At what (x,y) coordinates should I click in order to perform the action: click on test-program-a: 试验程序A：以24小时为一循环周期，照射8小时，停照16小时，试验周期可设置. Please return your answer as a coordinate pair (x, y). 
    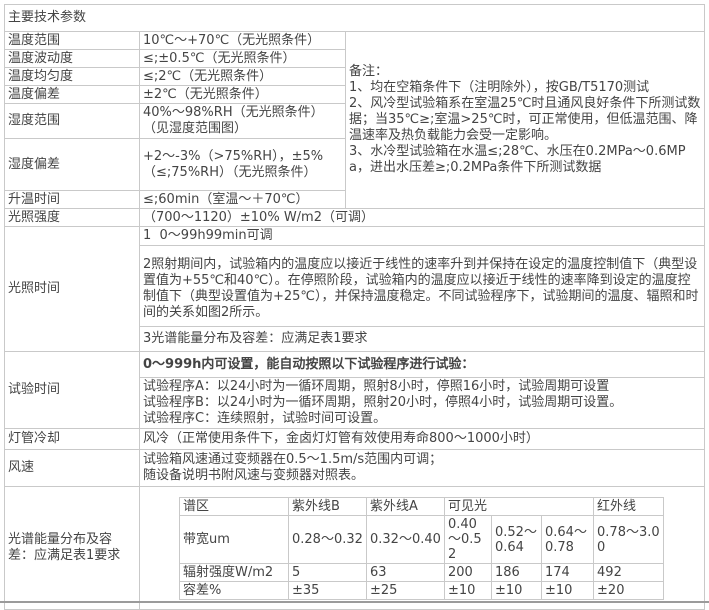
    Looking at the image, I should click on (376, 386).